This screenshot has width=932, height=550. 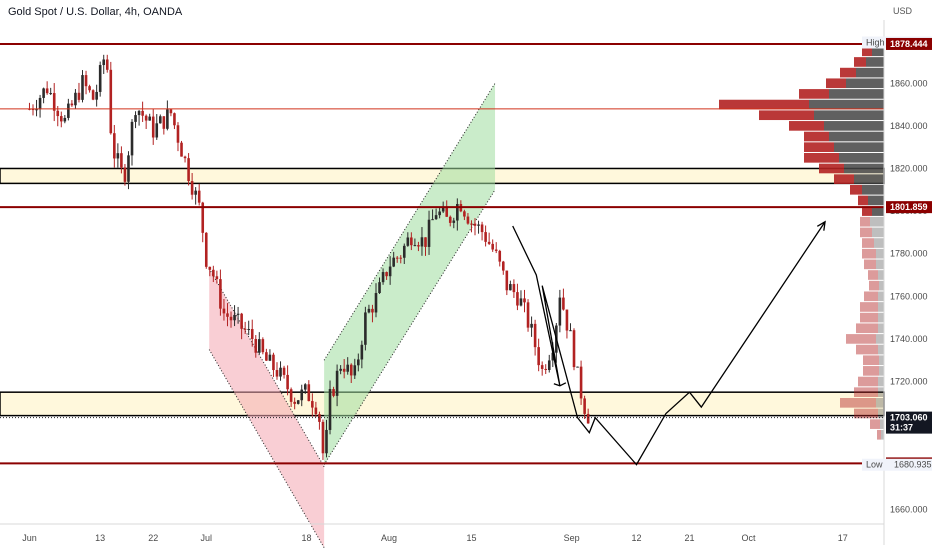 I want to click on x-tick-label-5: Aug, so click(x=389, y=538).